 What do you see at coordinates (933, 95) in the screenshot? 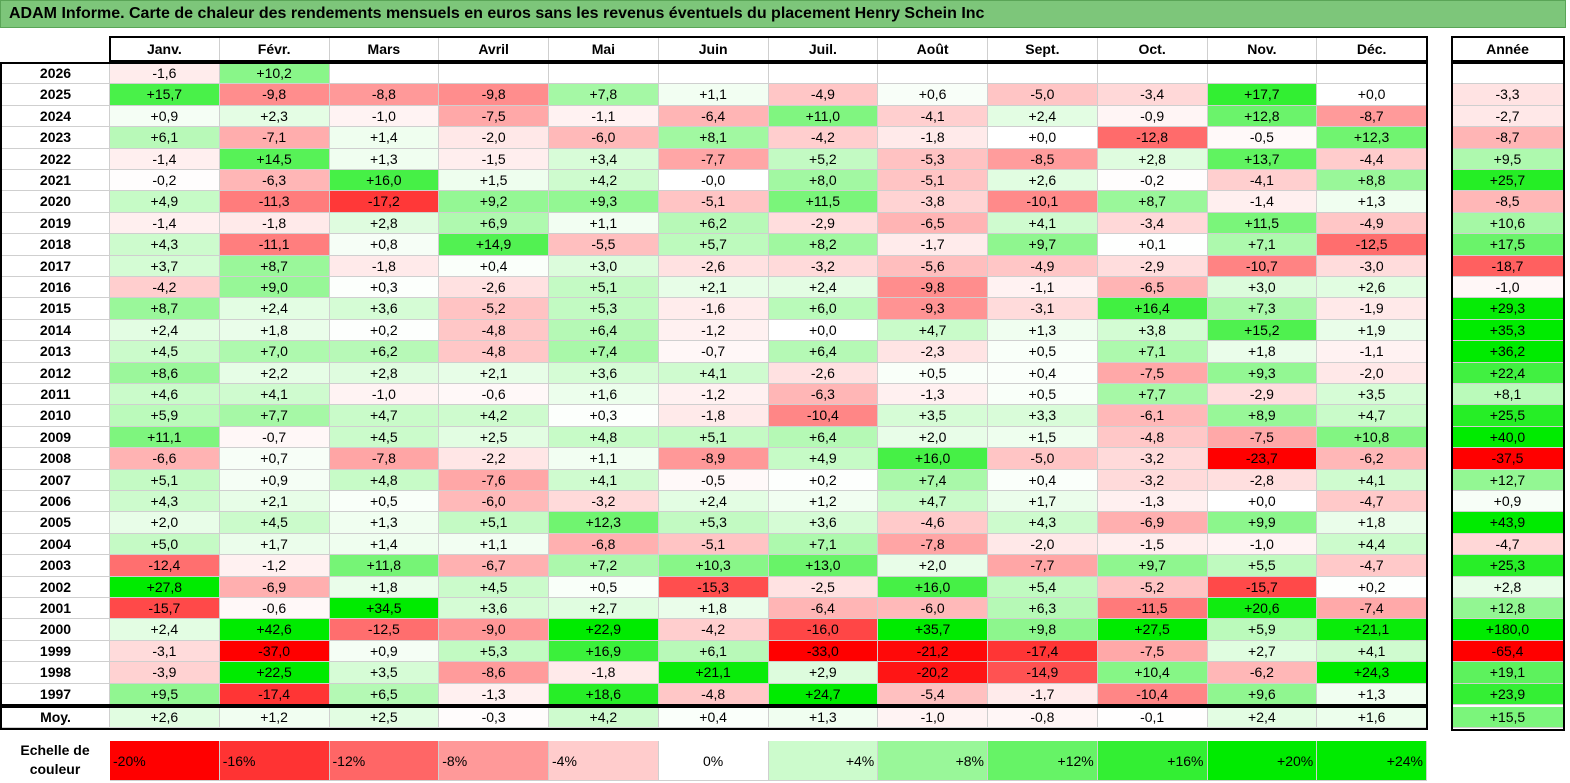
I see `heatmap-cell: +0,6` at bounding box center [933, 95].